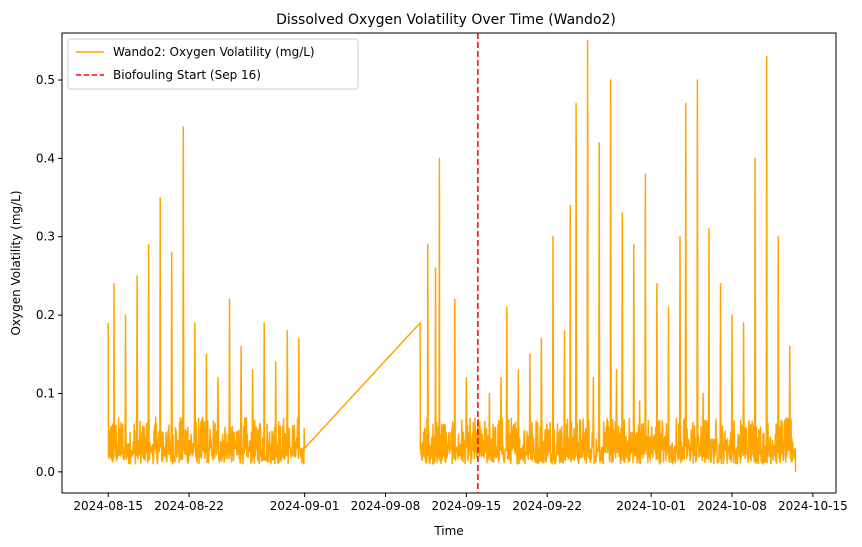 The width and height of the screenshot is (862, 547). Describe the element at coordinates (813, 506) in the screenshot. I see `x-tick-label: 2024-10-15` at that location.